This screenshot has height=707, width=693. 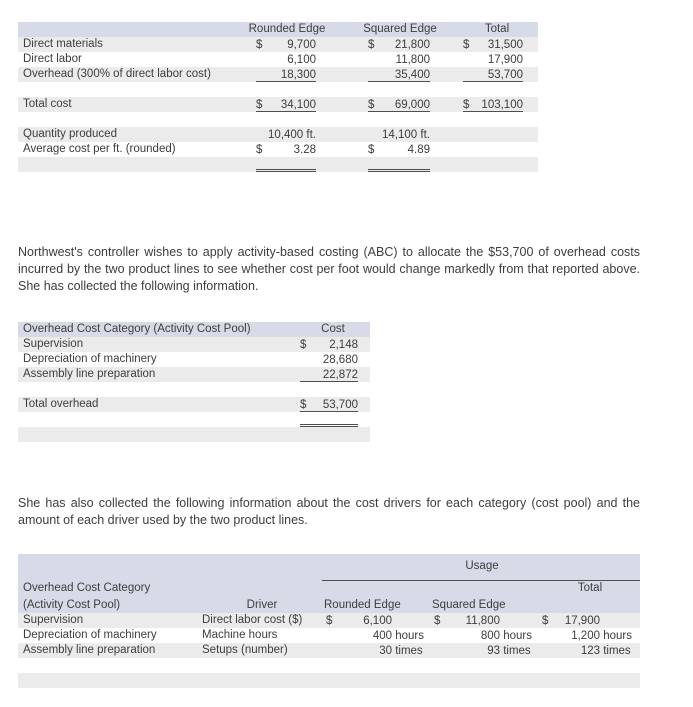 I want to click on row-direct-labor: Direct labor 6,100 11,800 17,900, so click(x=278, y=59).